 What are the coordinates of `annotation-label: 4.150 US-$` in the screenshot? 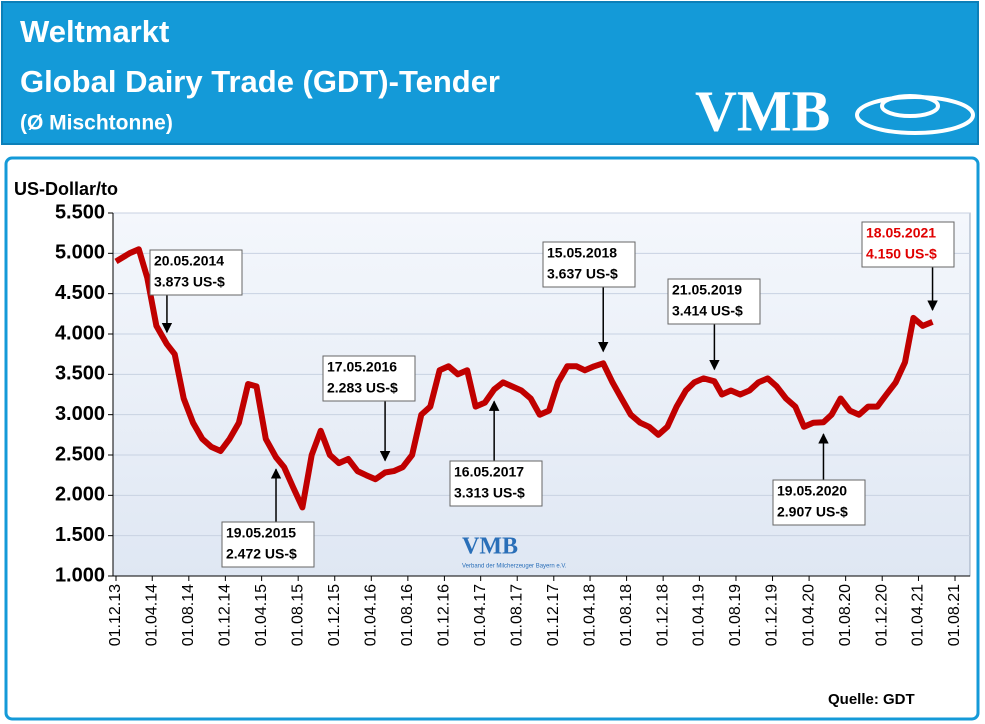 It's located at (901, 254).